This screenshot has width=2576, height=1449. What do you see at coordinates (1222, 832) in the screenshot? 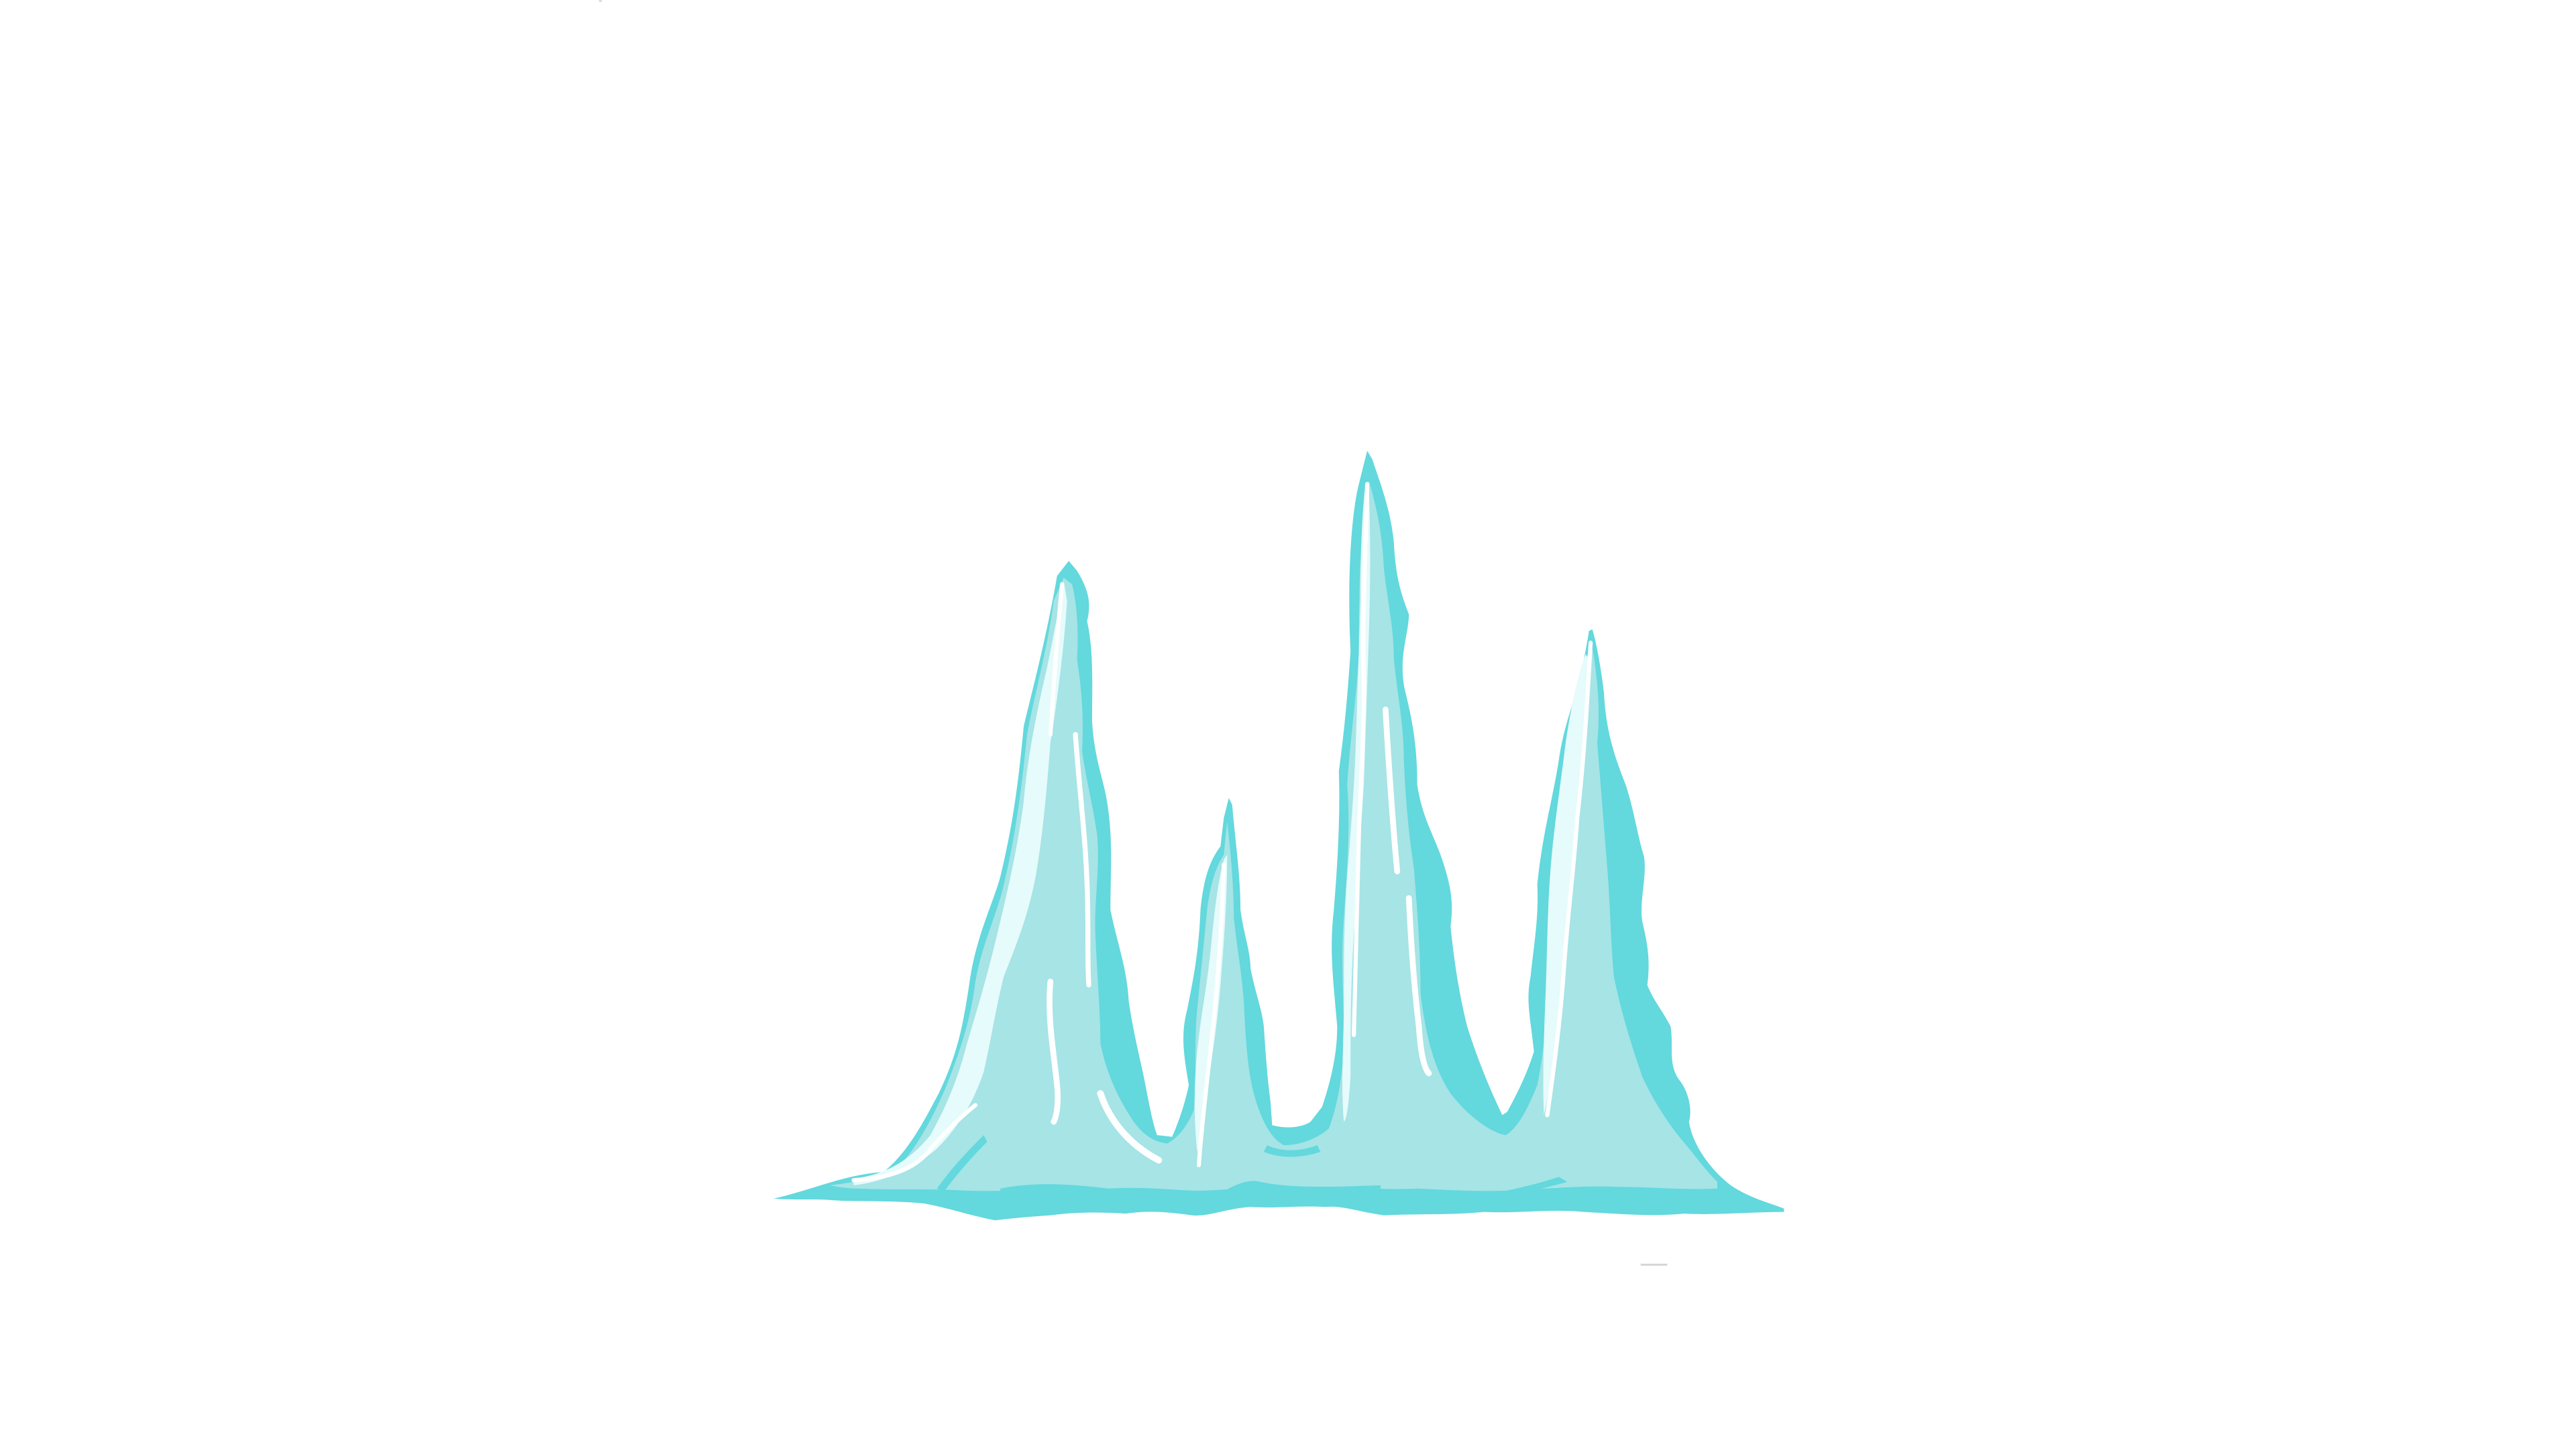
I see `ice-shine-strokes` at bounding box center [1222, 832].